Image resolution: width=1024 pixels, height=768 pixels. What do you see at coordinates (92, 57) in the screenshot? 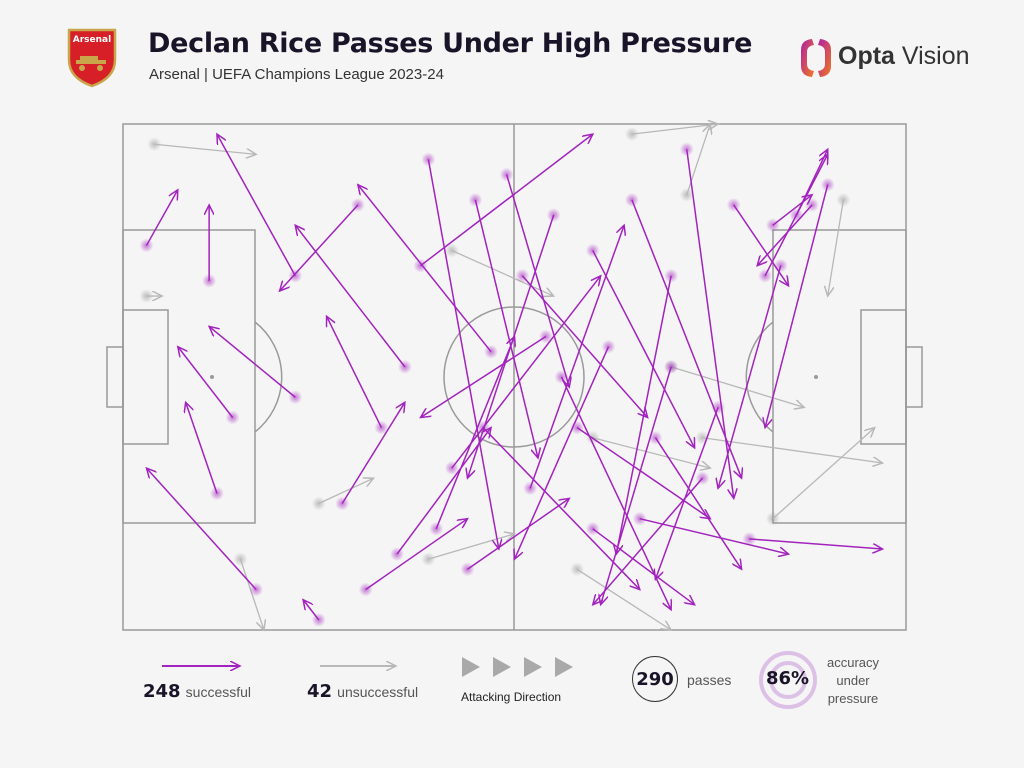
I see `arsenal-crest-logo: Arsenal` at bounding box center [92, 57].